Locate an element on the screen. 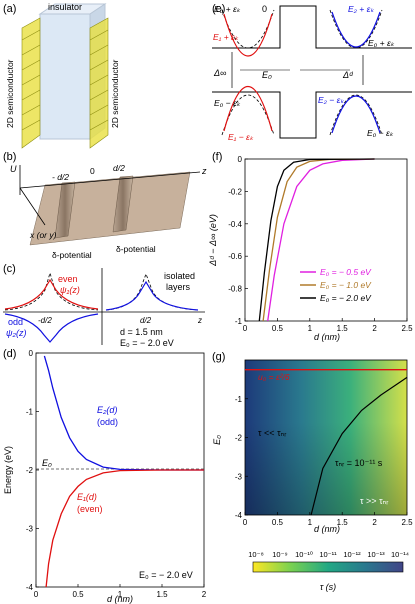  d-ylabel: Energy (eV) is located at coordinates (8, 470).